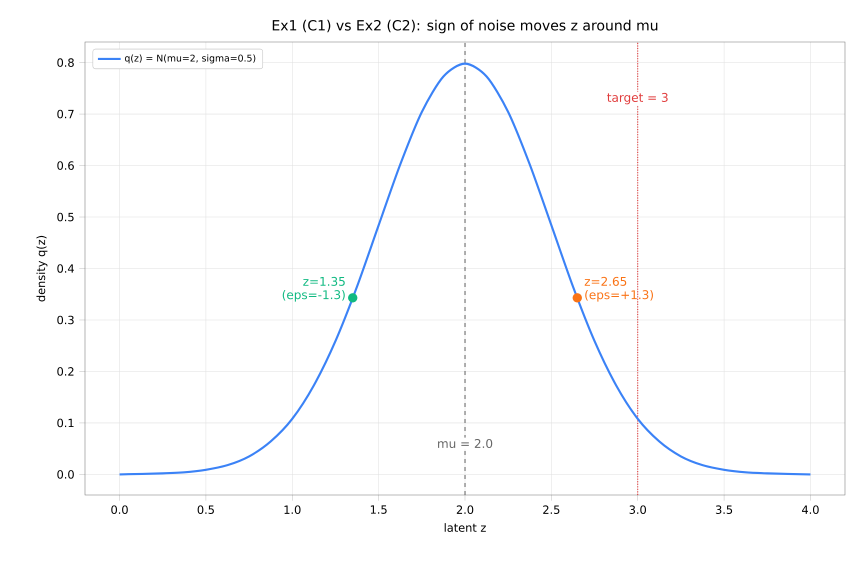  What do you see at coordinates (65, 165) in the screenshot?
I see `y-tick-label: 0.6` at bounding box center [65, 165].